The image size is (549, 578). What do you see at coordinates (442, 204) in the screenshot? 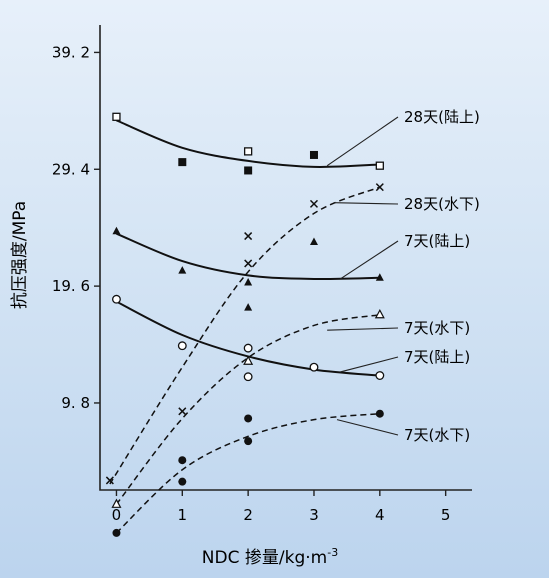
I see `annotation-label: 28天(水下)` at bounding box center [442, 204].